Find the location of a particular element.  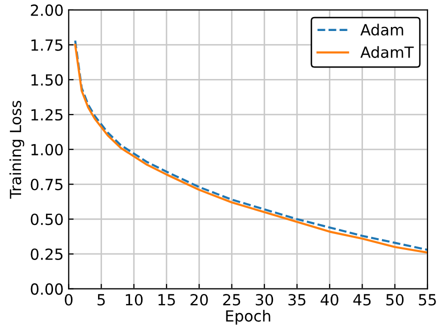

x-tick-label: 35 is located at coordinates (297, 300).